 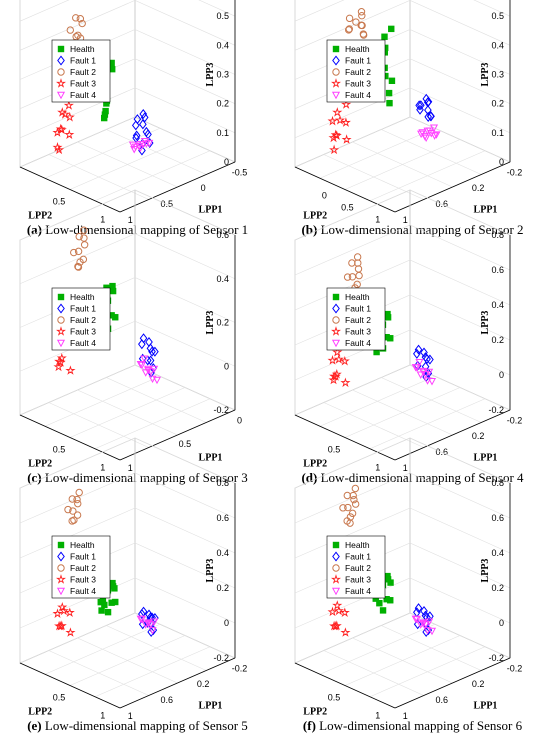 What do you see at coordinates (137, 725) in the screenshot?
I see `figure-caption: (e) Low-dimensional mapping of Sensor 5` at bounding box center [137, 725].